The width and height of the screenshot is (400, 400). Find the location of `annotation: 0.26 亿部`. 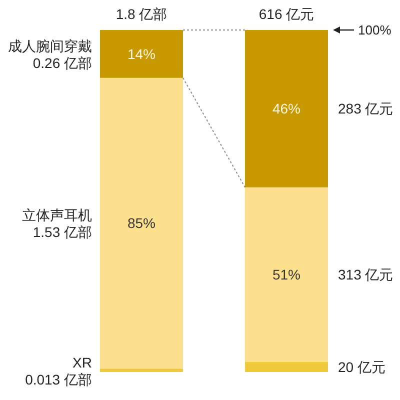

annotation: 0.26 亿部 is located at coordinates (62, 62).